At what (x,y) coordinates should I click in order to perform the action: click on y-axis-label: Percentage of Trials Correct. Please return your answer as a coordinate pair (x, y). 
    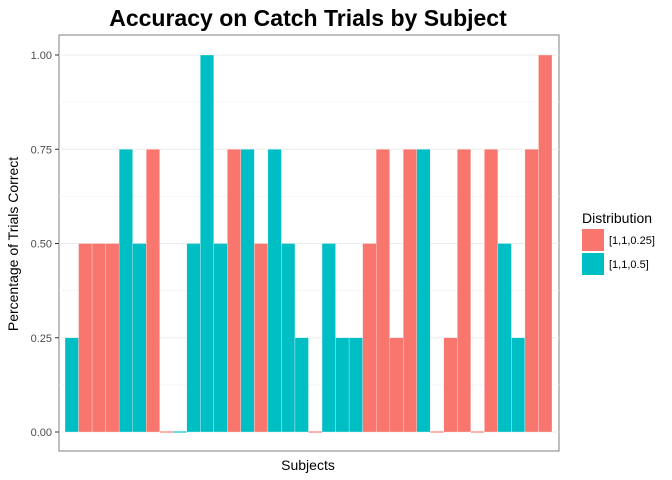
    Looking at the image, I should click on (13, 244).